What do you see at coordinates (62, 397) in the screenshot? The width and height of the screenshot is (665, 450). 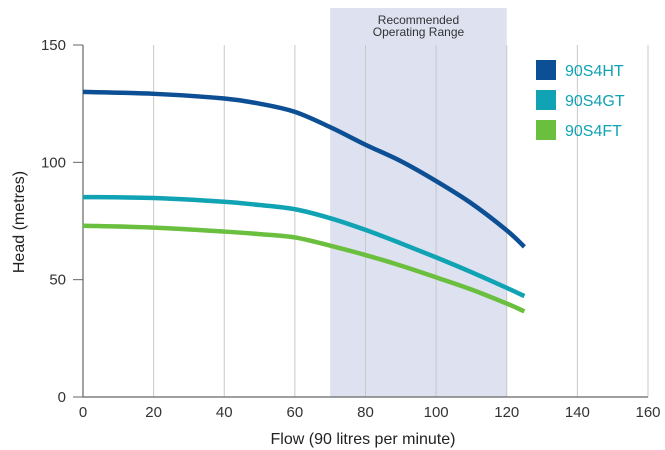 I see `y-tick-label-0: 0` at bounding box center [62, 397].